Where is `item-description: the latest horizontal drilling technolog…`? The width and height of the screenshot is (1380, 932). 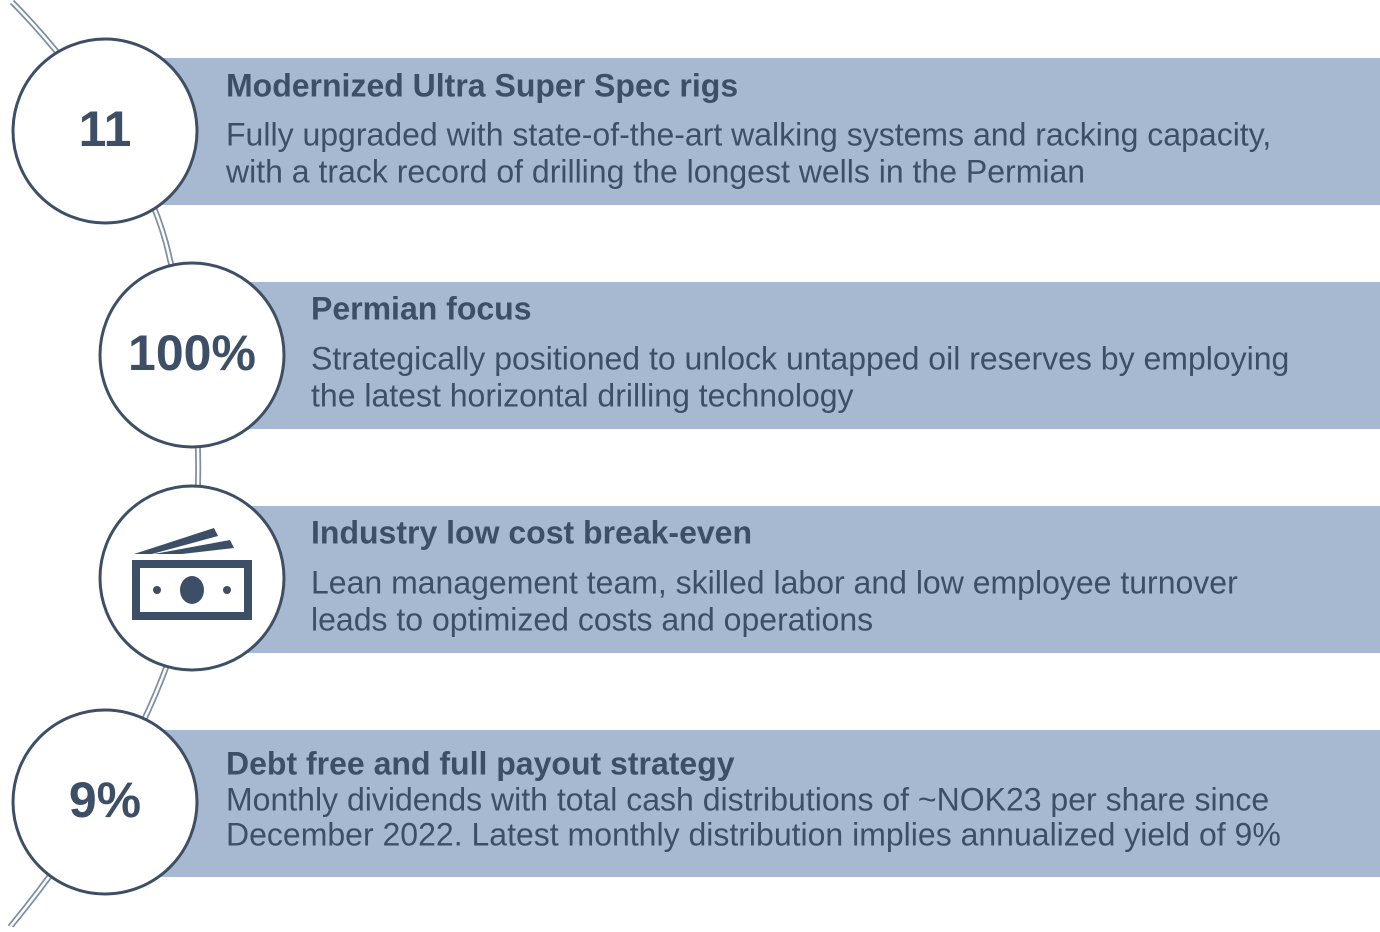 item-description: the latest horizontal drilling technolog… is located at coordinates (582, 395).